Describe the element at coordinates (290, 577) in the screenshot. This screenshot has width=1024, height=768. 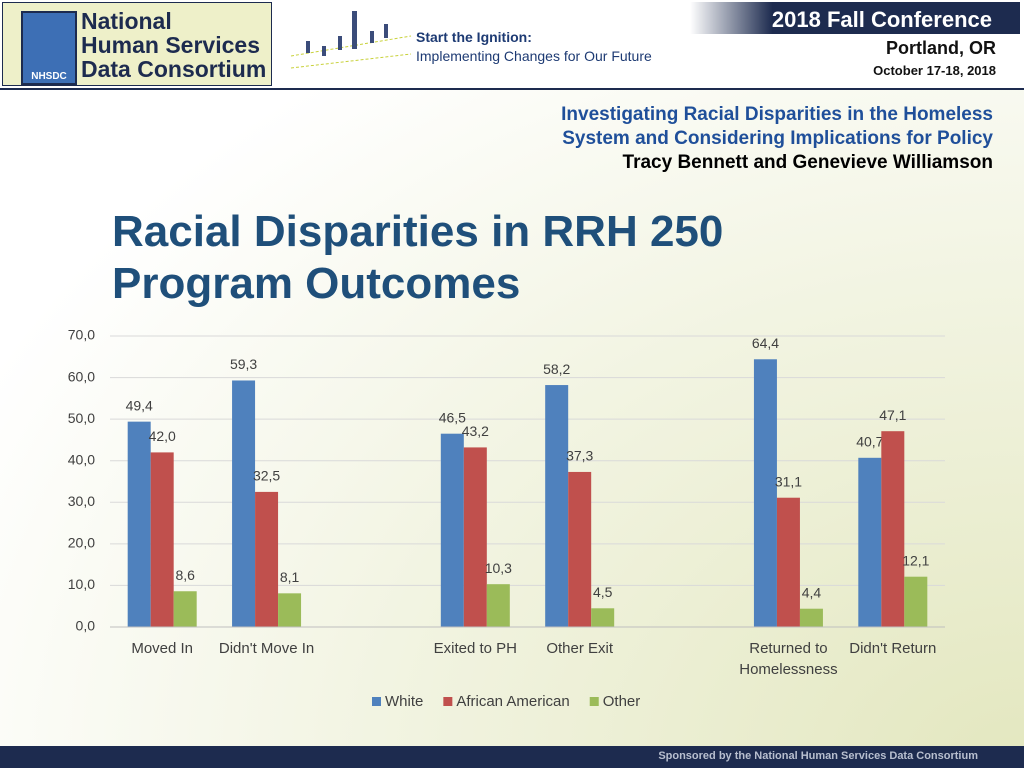
I see `data-label: 8,1` at that location.